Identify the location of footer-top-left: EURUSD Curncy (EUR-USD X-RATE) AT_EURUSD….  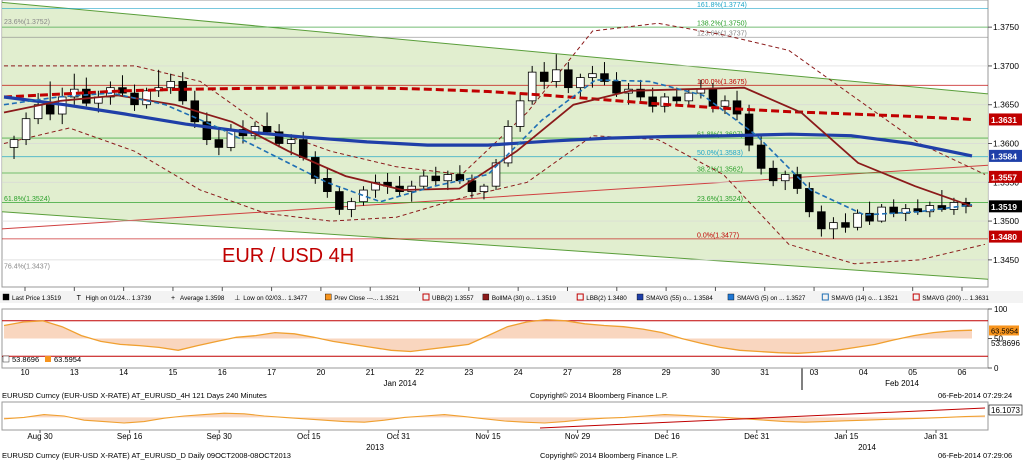
(134, 395).